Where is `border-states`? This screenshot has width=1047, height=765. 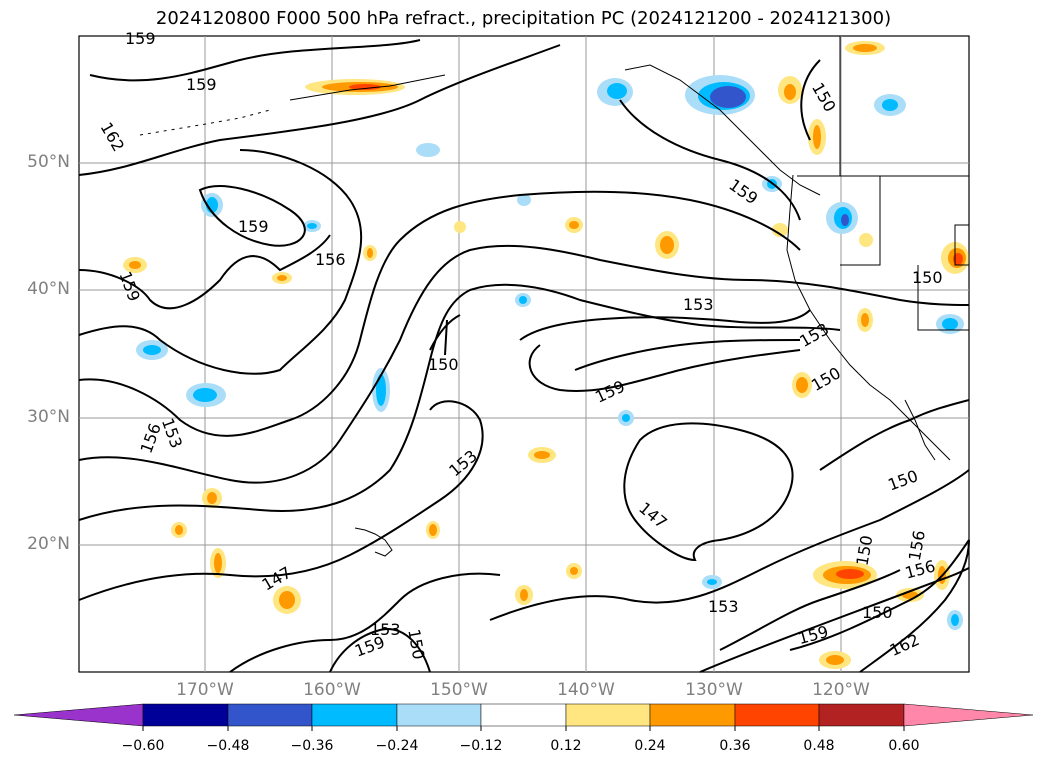 border-states is located at coordinates (860, 221).